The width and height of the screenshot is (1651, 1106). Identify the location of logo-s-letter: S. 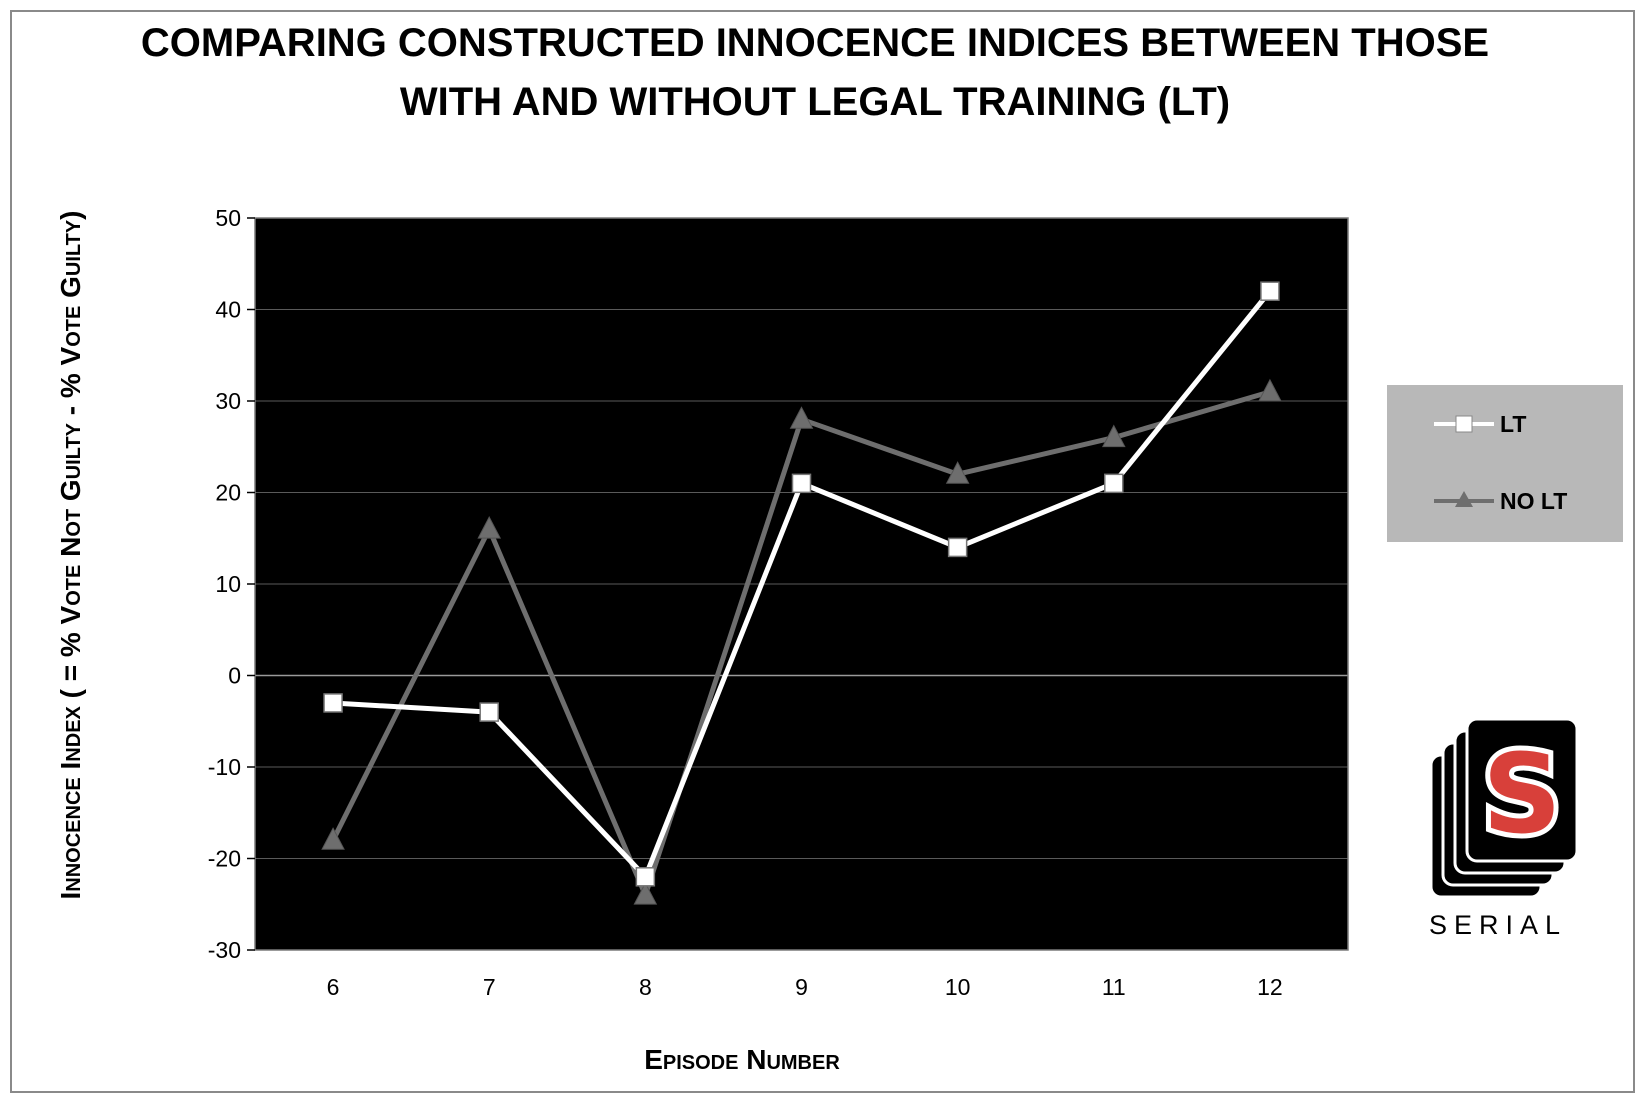
(1521, 794).